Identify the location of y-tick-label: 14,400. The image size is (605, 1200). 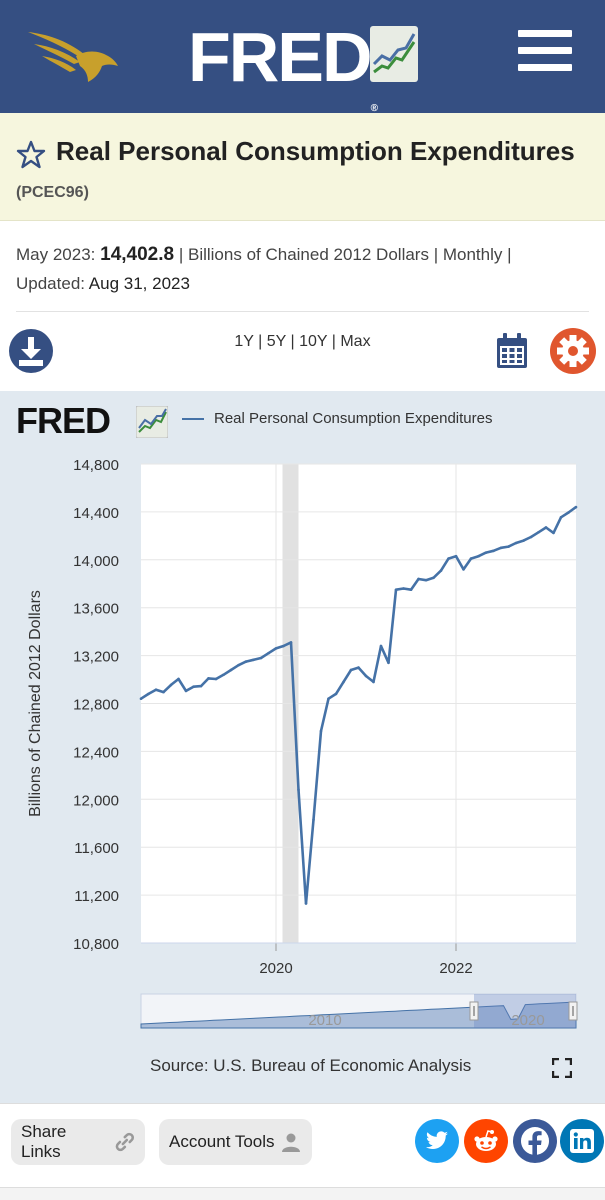
(96, 513).